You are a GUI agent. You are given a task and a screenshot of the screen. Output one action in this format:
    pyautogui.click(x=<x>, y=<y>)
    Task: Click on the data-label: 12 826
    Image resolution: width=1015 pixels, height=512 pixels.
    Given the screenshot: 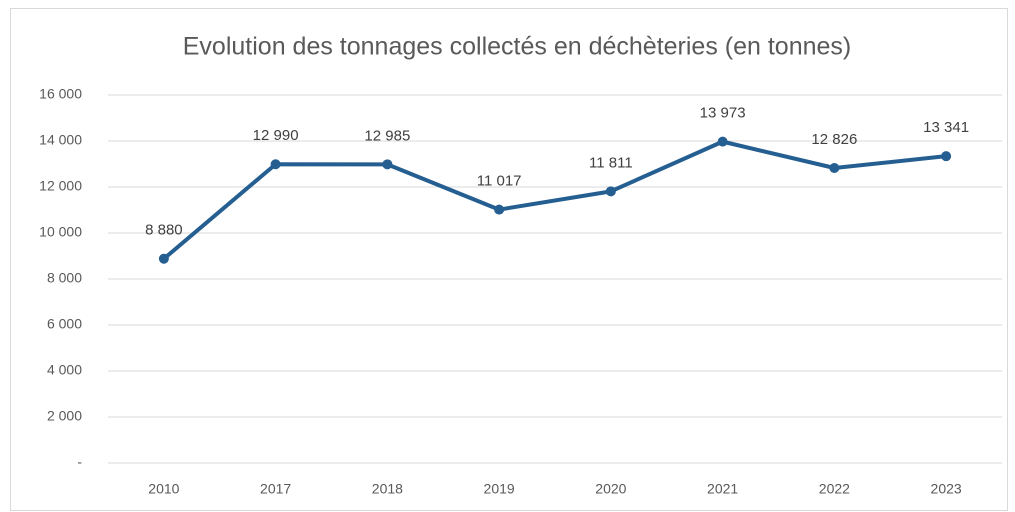 What is the action you would take?
    pyautogui.click(x=834, y=139)
    